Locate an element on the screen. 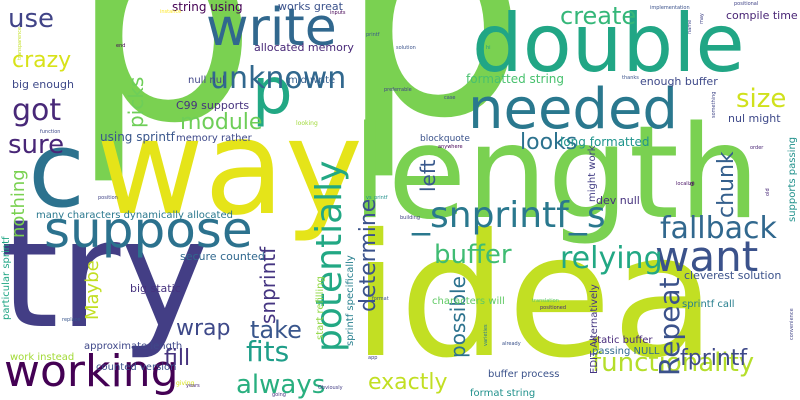 The width and height of the screenshot is (800, 400). word-fill: fill is located at coordinates (177, 358).